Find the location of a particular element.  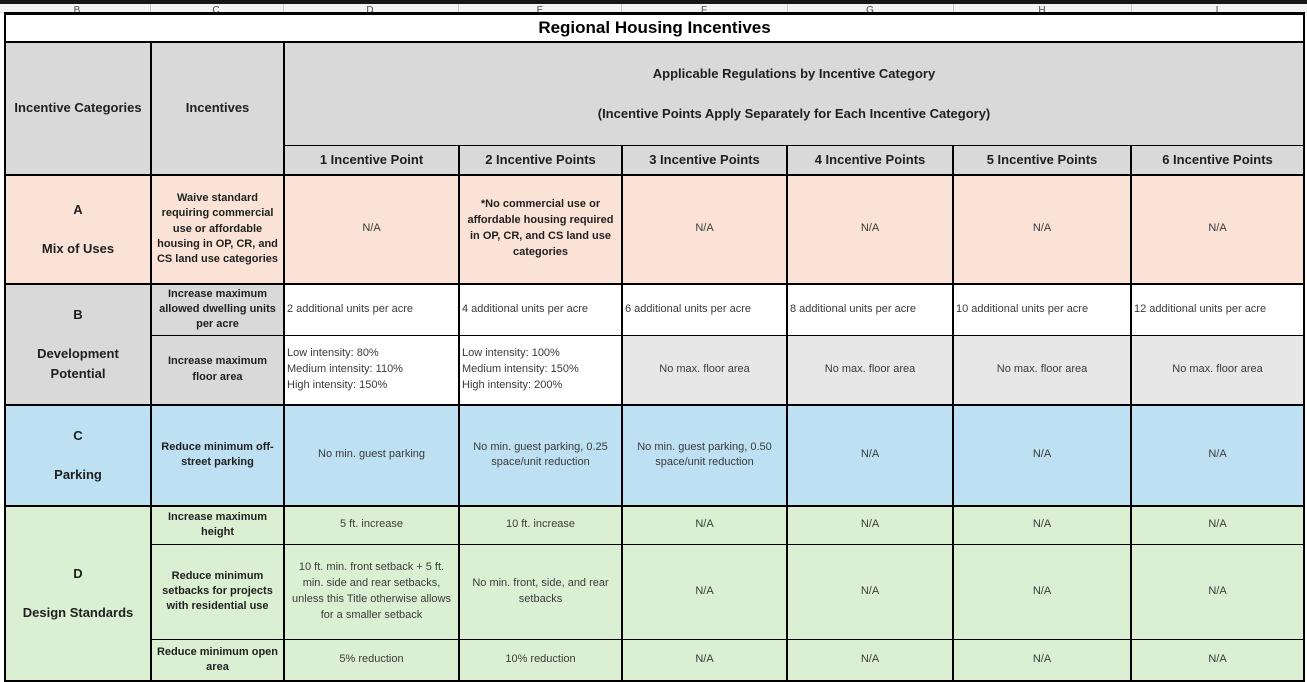

cell-d2-4pt: N/A is located at coordinates (870, 591).